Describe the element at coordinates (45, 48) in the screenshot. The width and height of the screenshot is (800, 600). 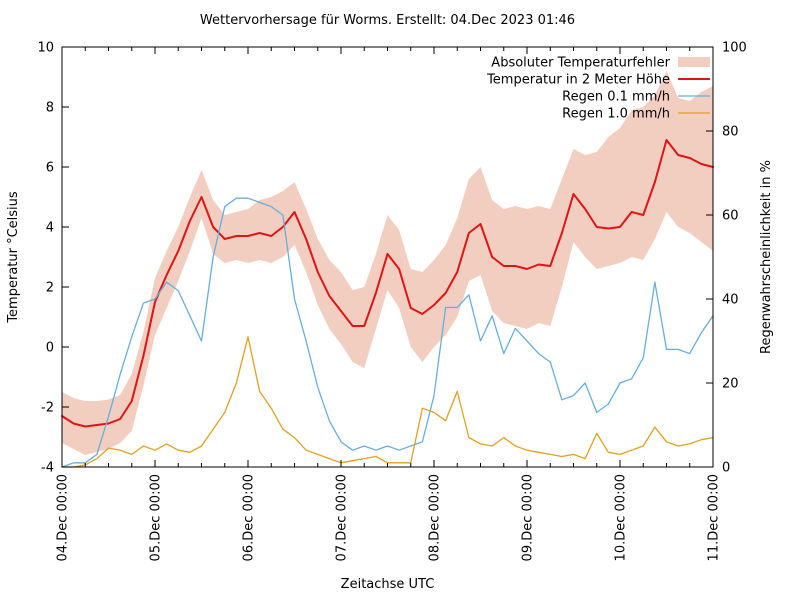
I see `y-tick-label-left: 10` at that location.